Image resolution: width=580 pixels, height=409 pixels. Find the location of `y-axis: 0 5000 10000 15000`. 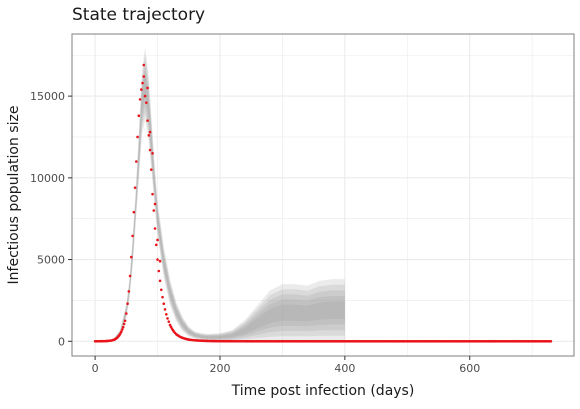

y-axis: 0 5000 10000 15000 is located at coordinates (51, 219).